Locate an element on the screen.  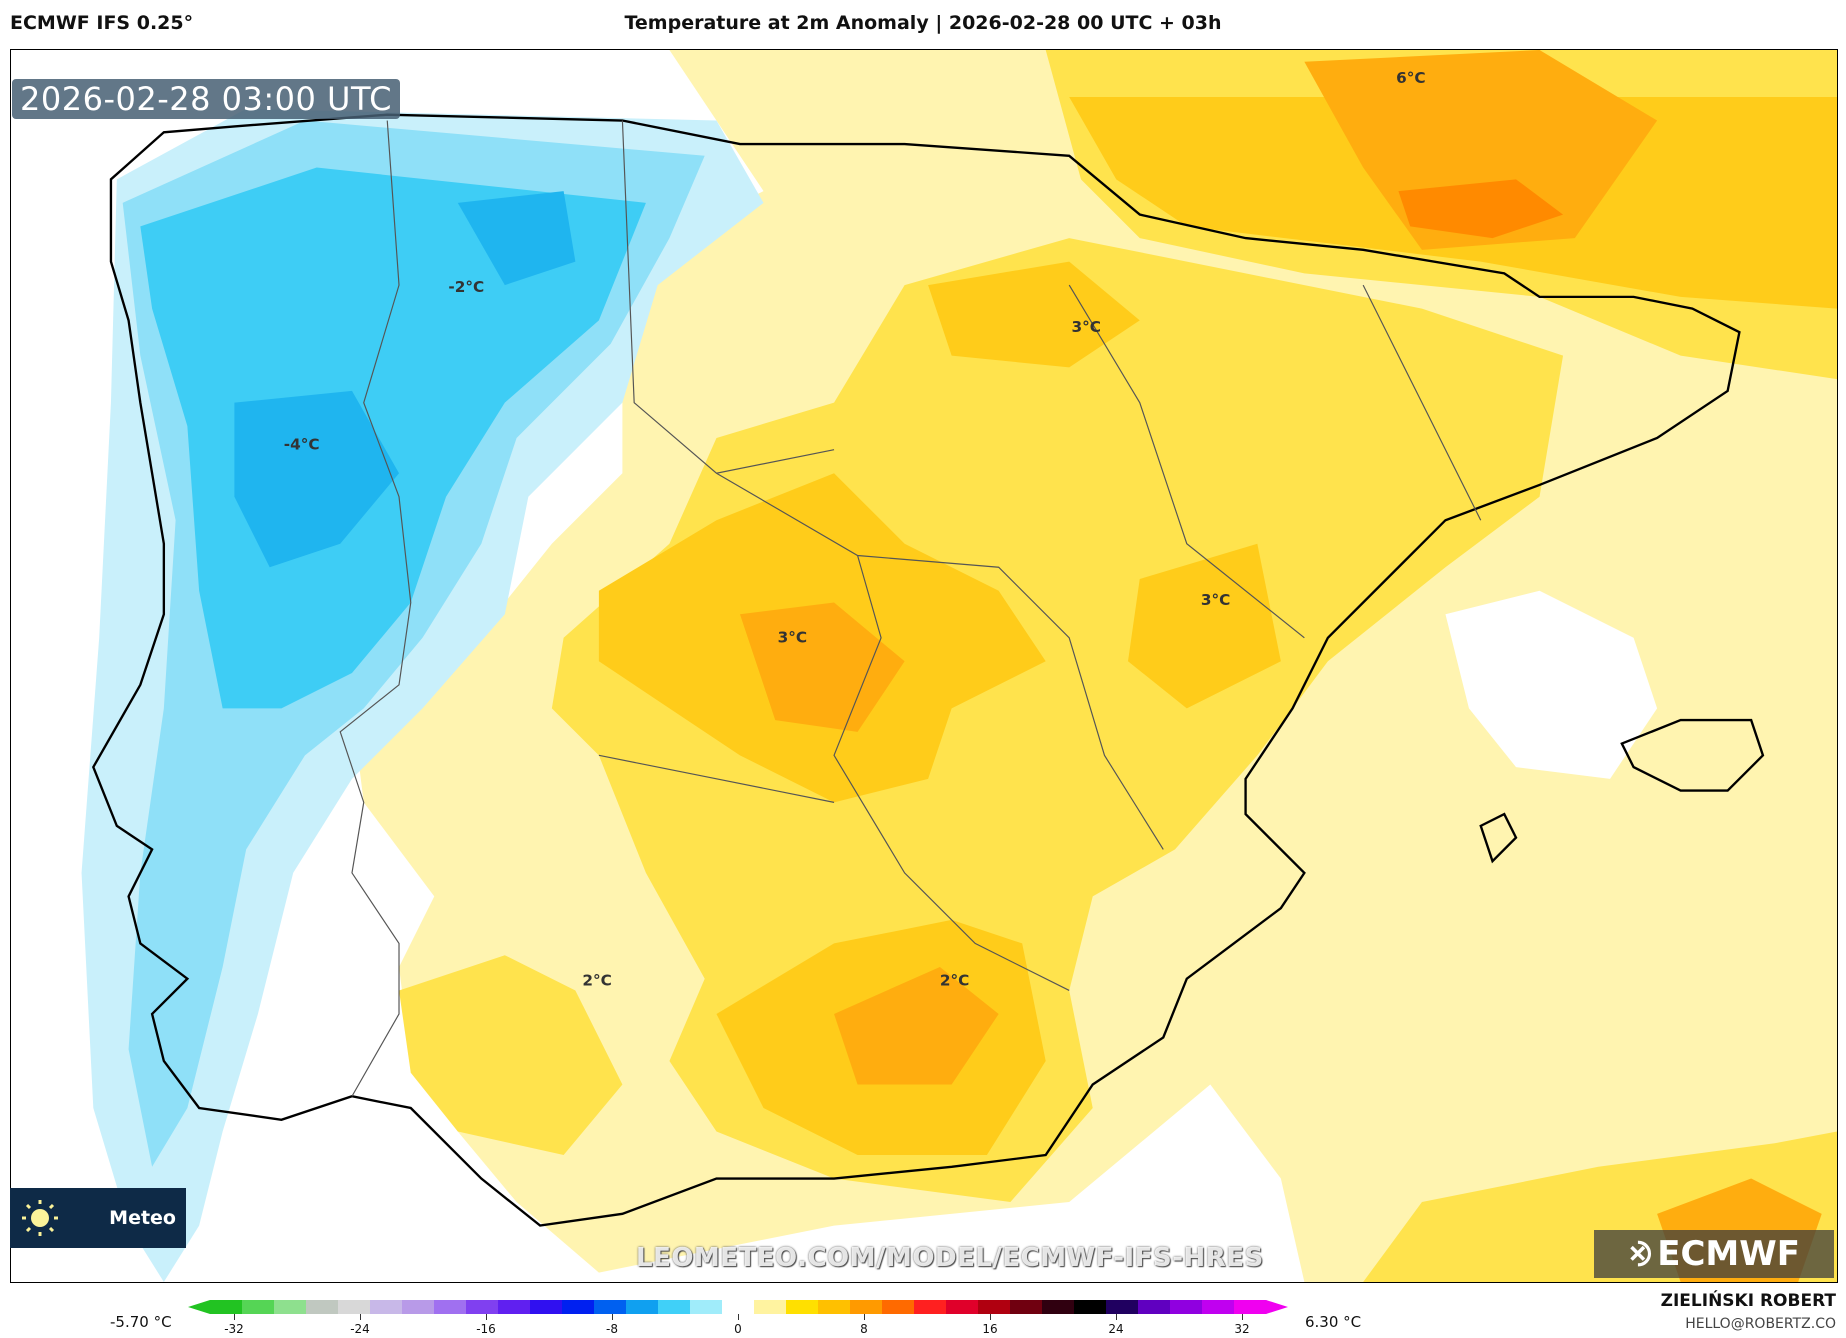
colorbar-min-label: -5.70 °C is located at coordinates (141, 1322).